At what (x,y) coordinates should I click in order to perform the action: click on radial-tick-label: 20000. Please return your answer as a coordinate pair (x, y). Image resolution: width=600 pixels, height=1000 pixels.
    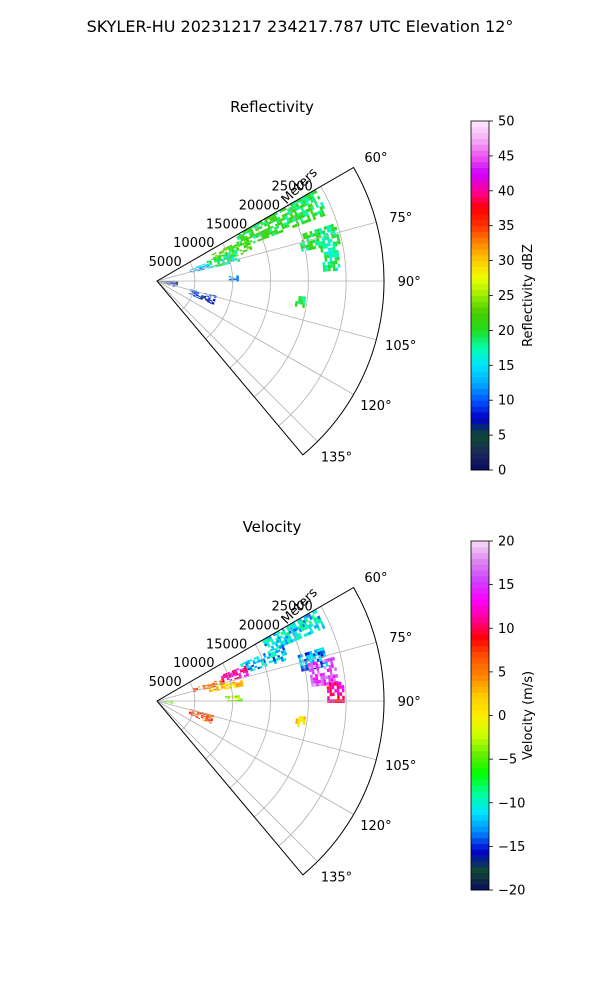
    Looking at the image, I should click on (259, 205).